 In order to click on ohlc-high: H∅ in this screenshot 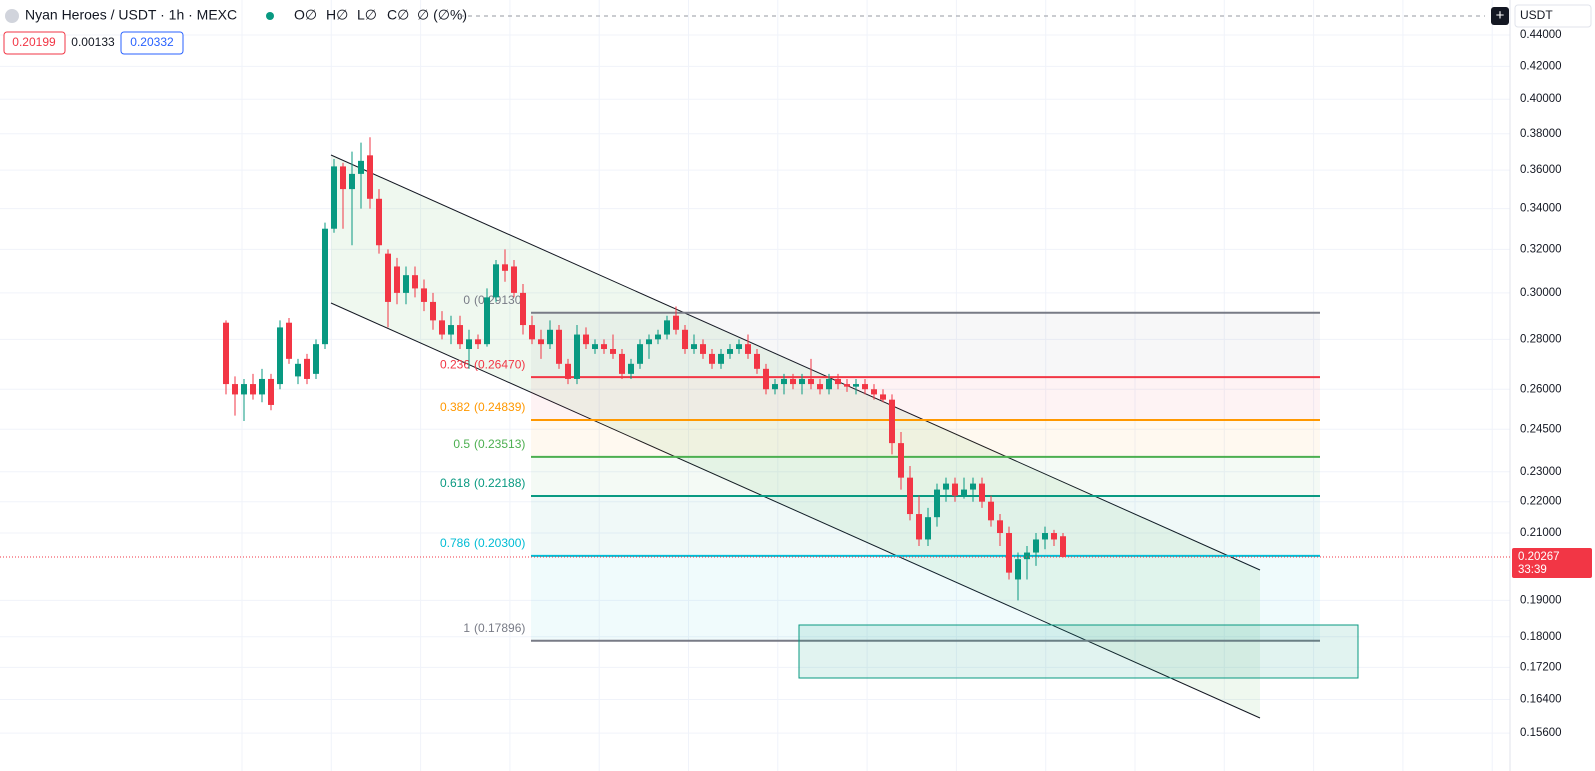, I will do `click(337, 15)`.